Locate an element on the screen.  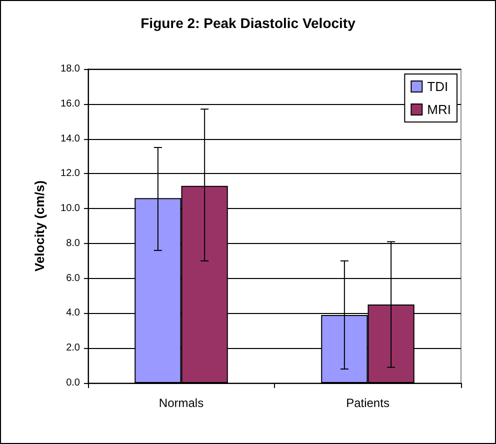
y-tick-label: 8.0 is located at coordinates (73, 243).